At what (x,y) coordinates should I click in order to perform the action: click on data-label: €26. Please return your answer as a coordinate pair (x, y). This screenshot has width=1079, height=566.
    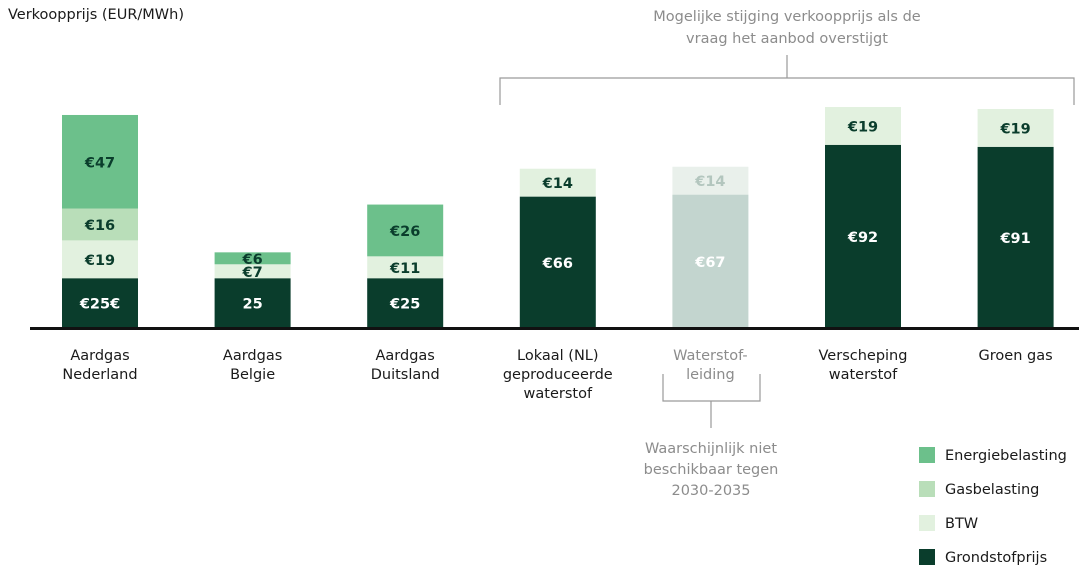
    Looking at the image, I should click on (404, 232).